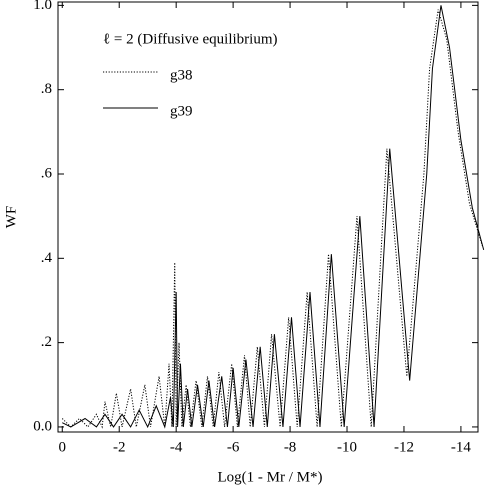  Describe the element at coordinates (181, 75) in the screenshot. I see `legend-label: g38` at that location.